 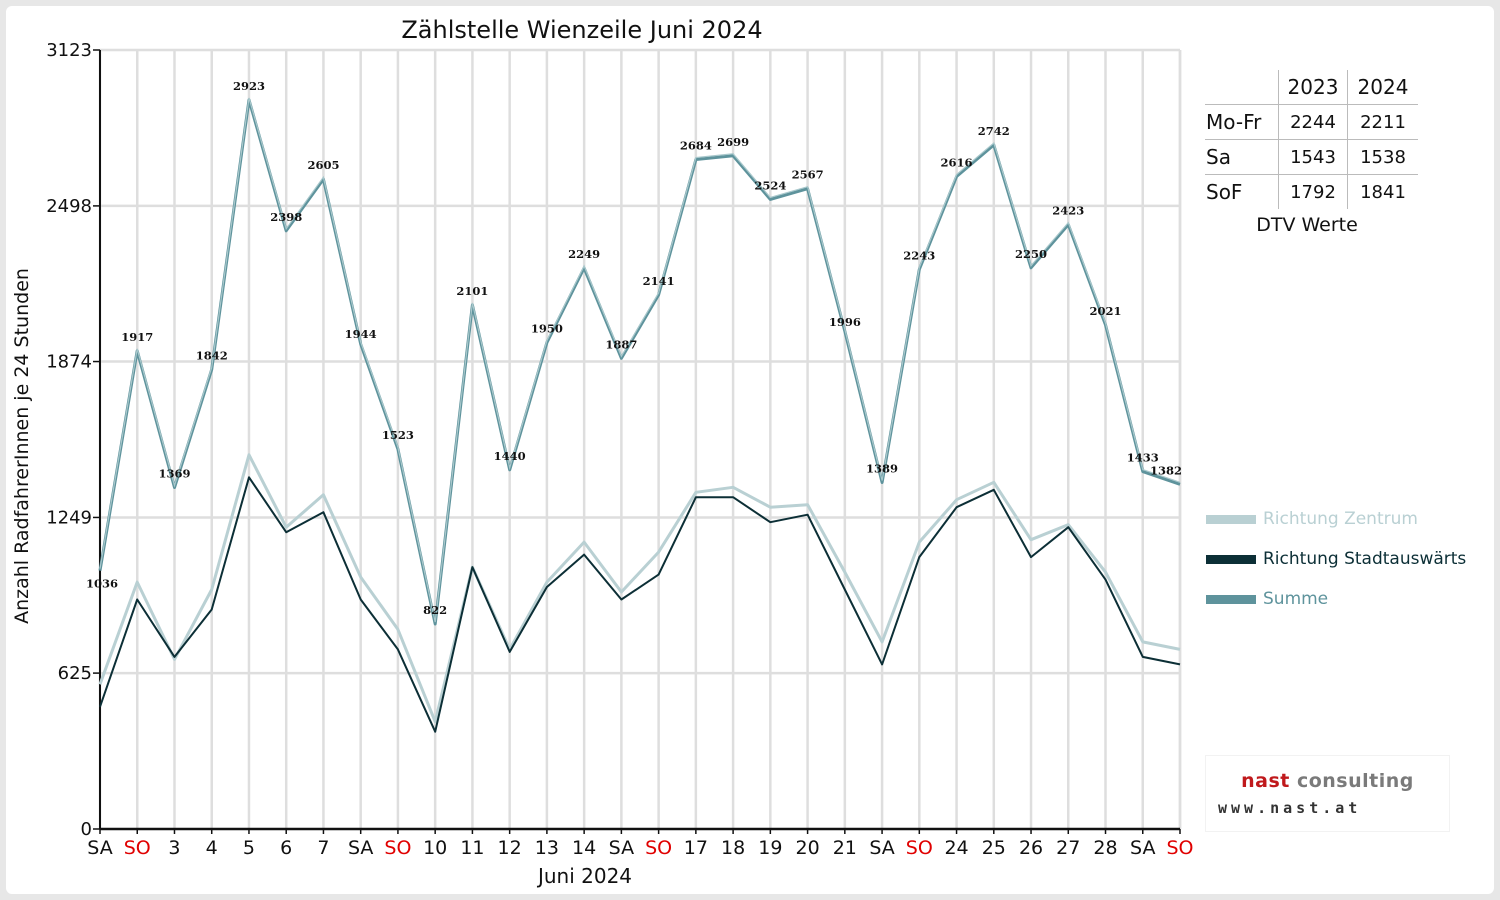 I want to click on dtv-row-sof: SoF 1792 1841, so click(x=1311, y=191).